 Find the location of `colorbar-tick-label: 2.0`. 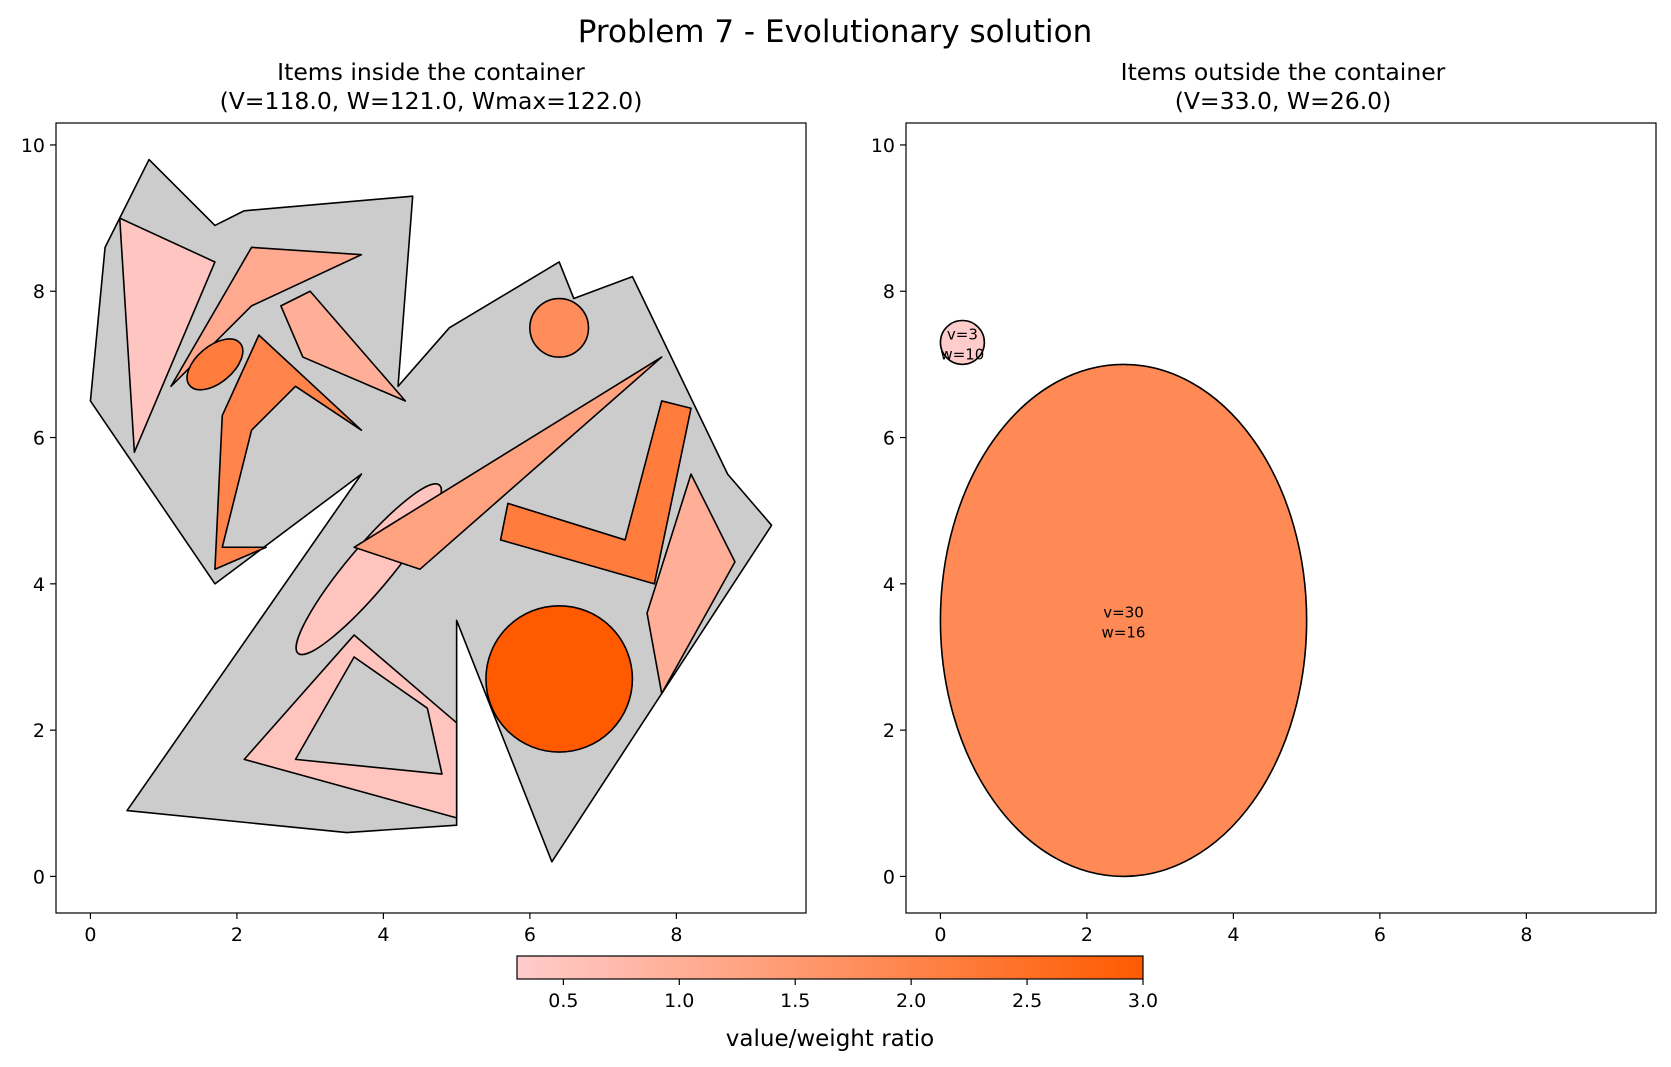

colorbar-tick-label: 2.0 is located at coordinates (911, 1001).